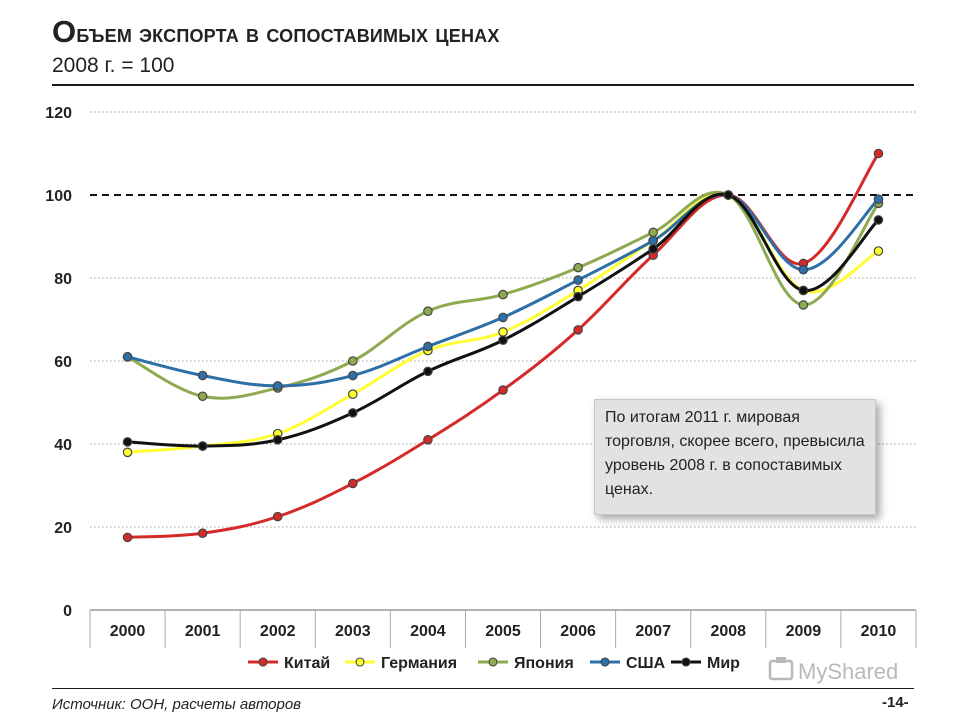  Describe the element at coordinates (63, 528) in the screenshot. I see `y-tick-label: 20` at that location.